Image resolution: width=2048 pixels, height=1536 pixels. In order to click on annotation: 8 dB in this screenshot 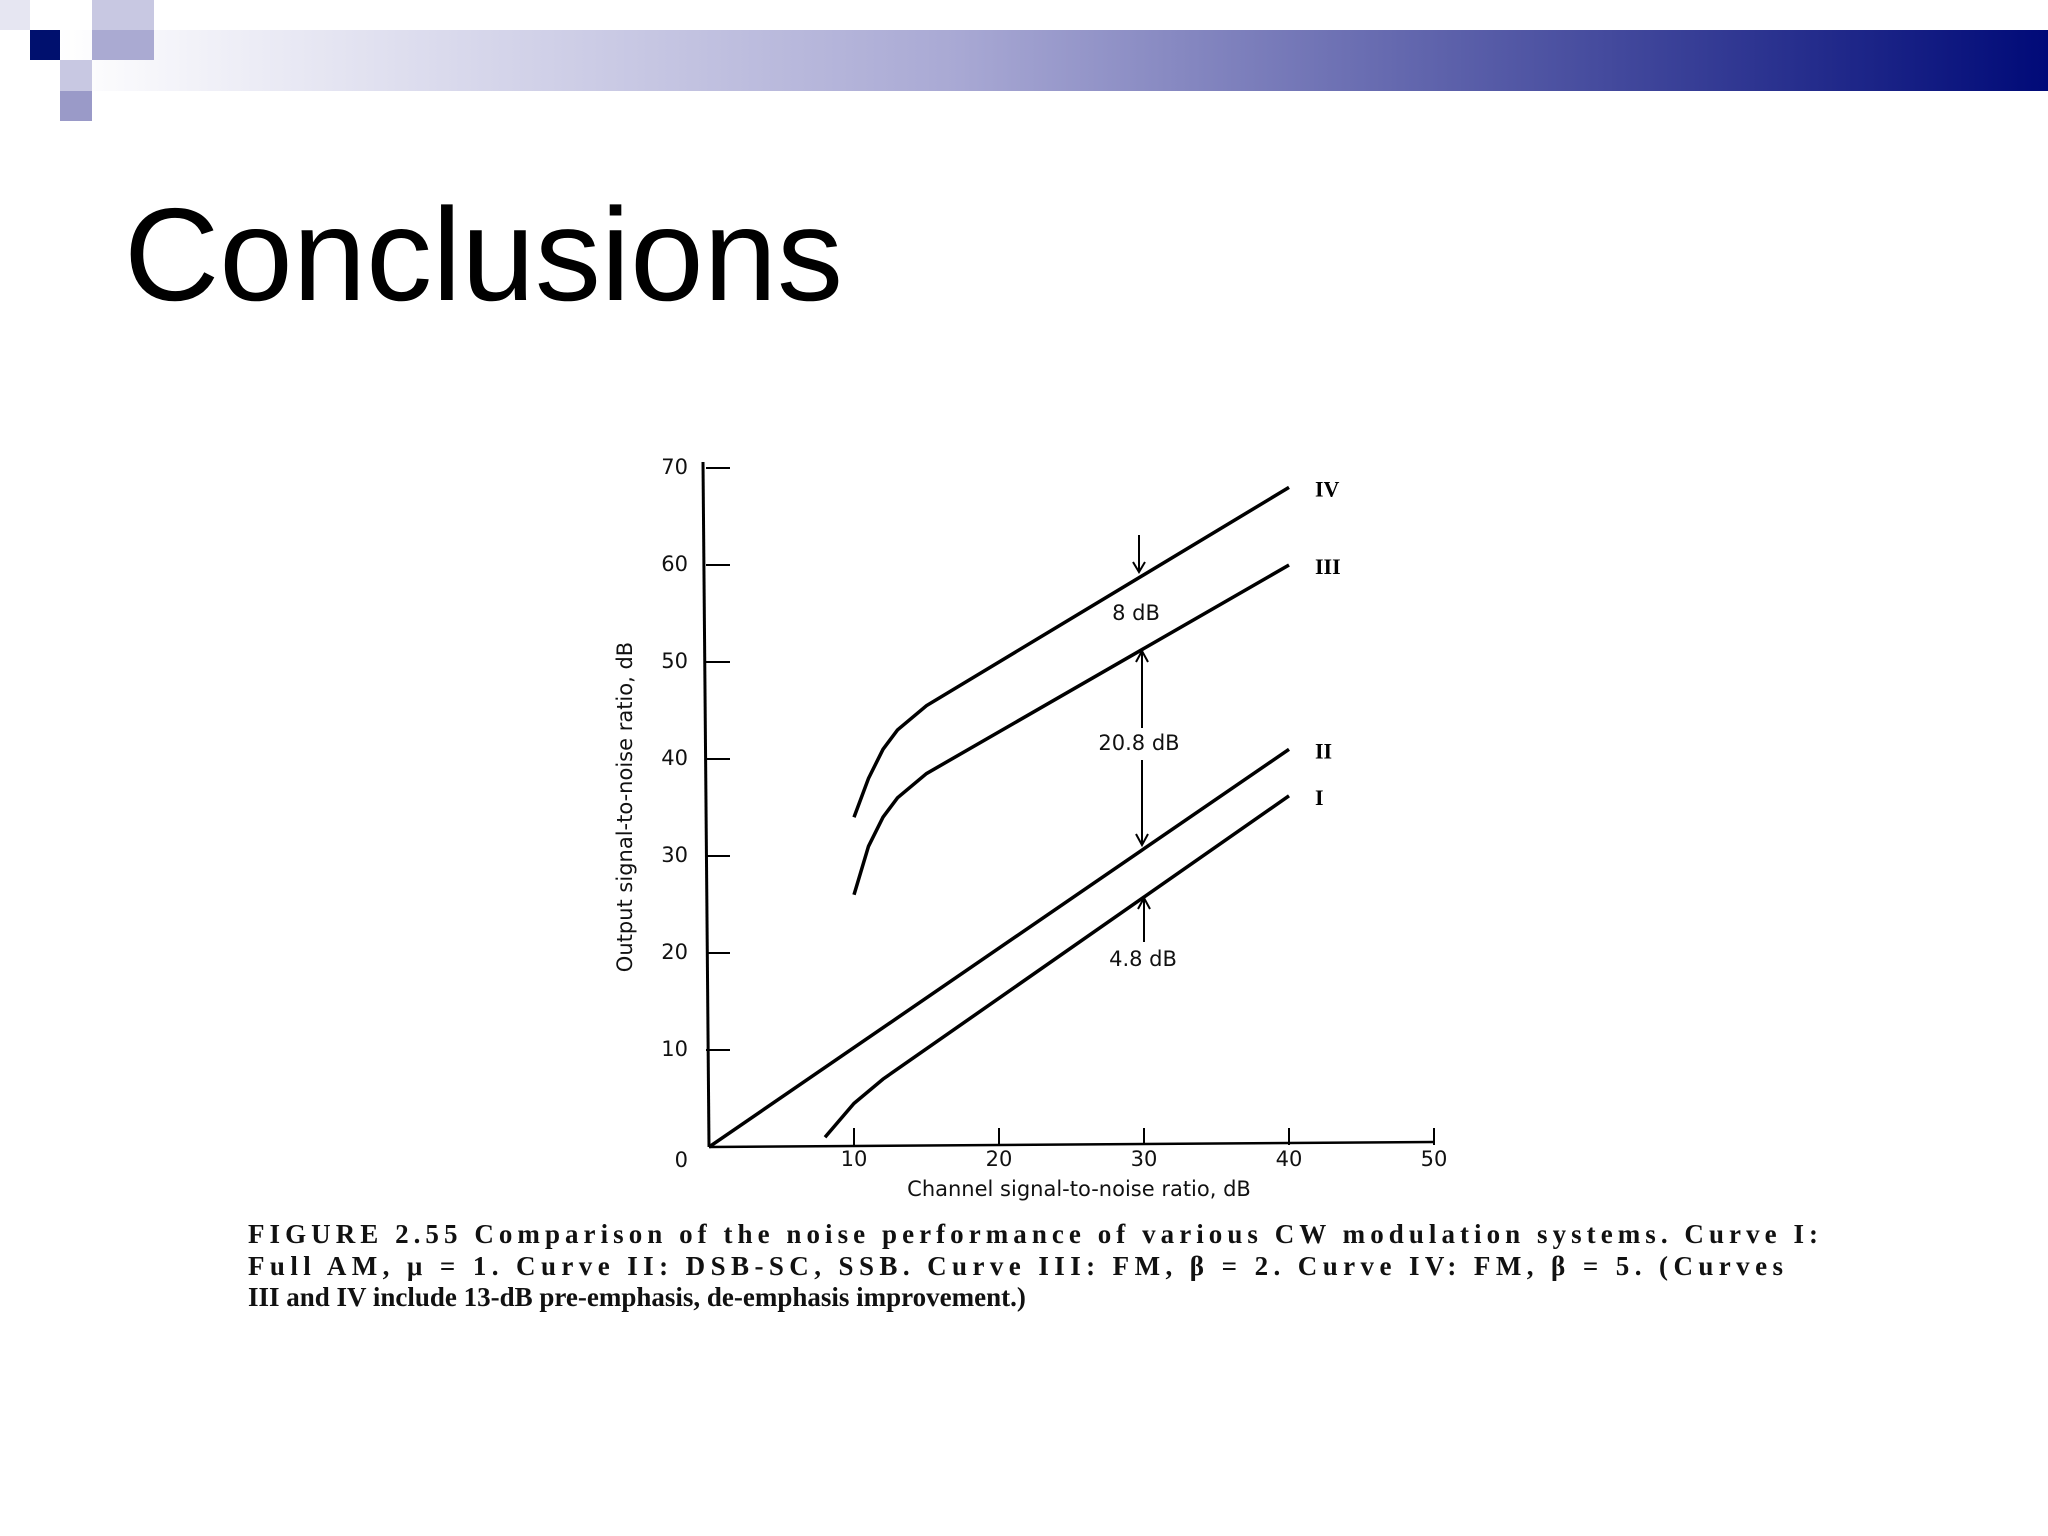, I will do `click(1136, 613)`.